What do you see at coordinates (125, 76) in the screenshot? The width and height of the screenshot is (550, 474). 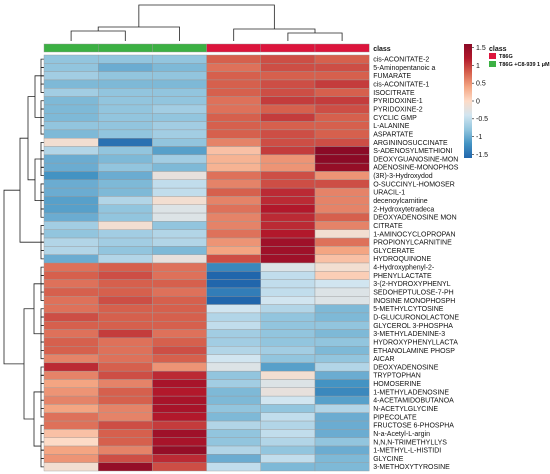 I see `heatmap-cell-r2-c1` at bounding box center [125, 76].